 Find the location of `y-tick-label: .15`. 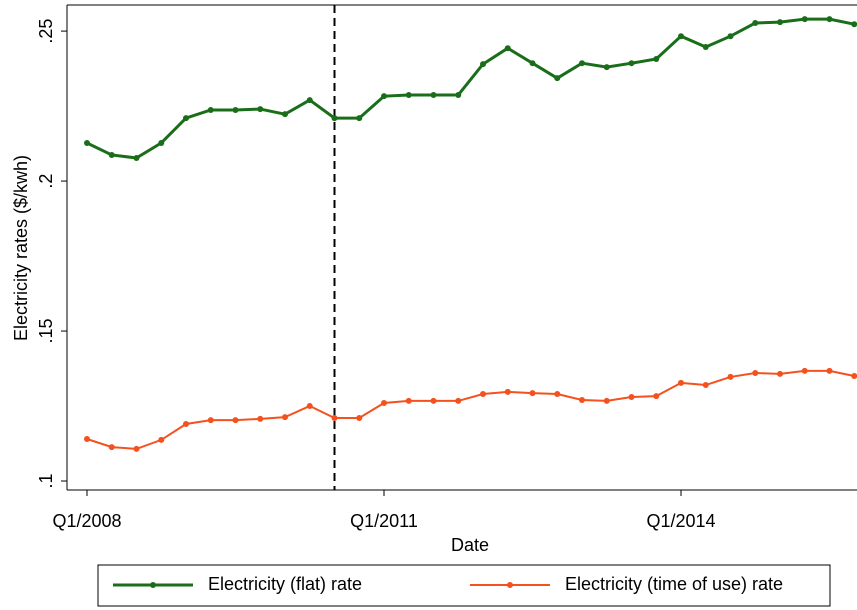

y-tick-label: .15 is located at coordinates (46, 331).